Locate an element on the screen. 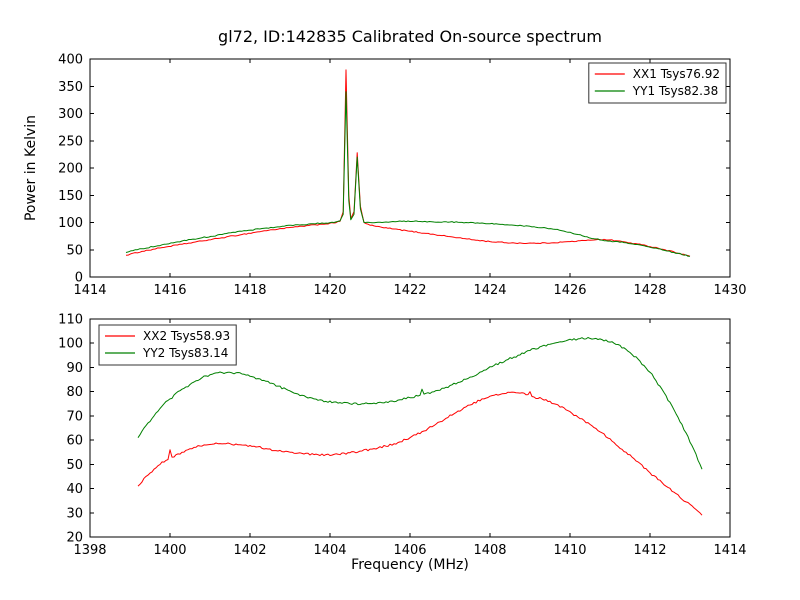  x-tick-label: 1418 is located at coordinates (249, 290).